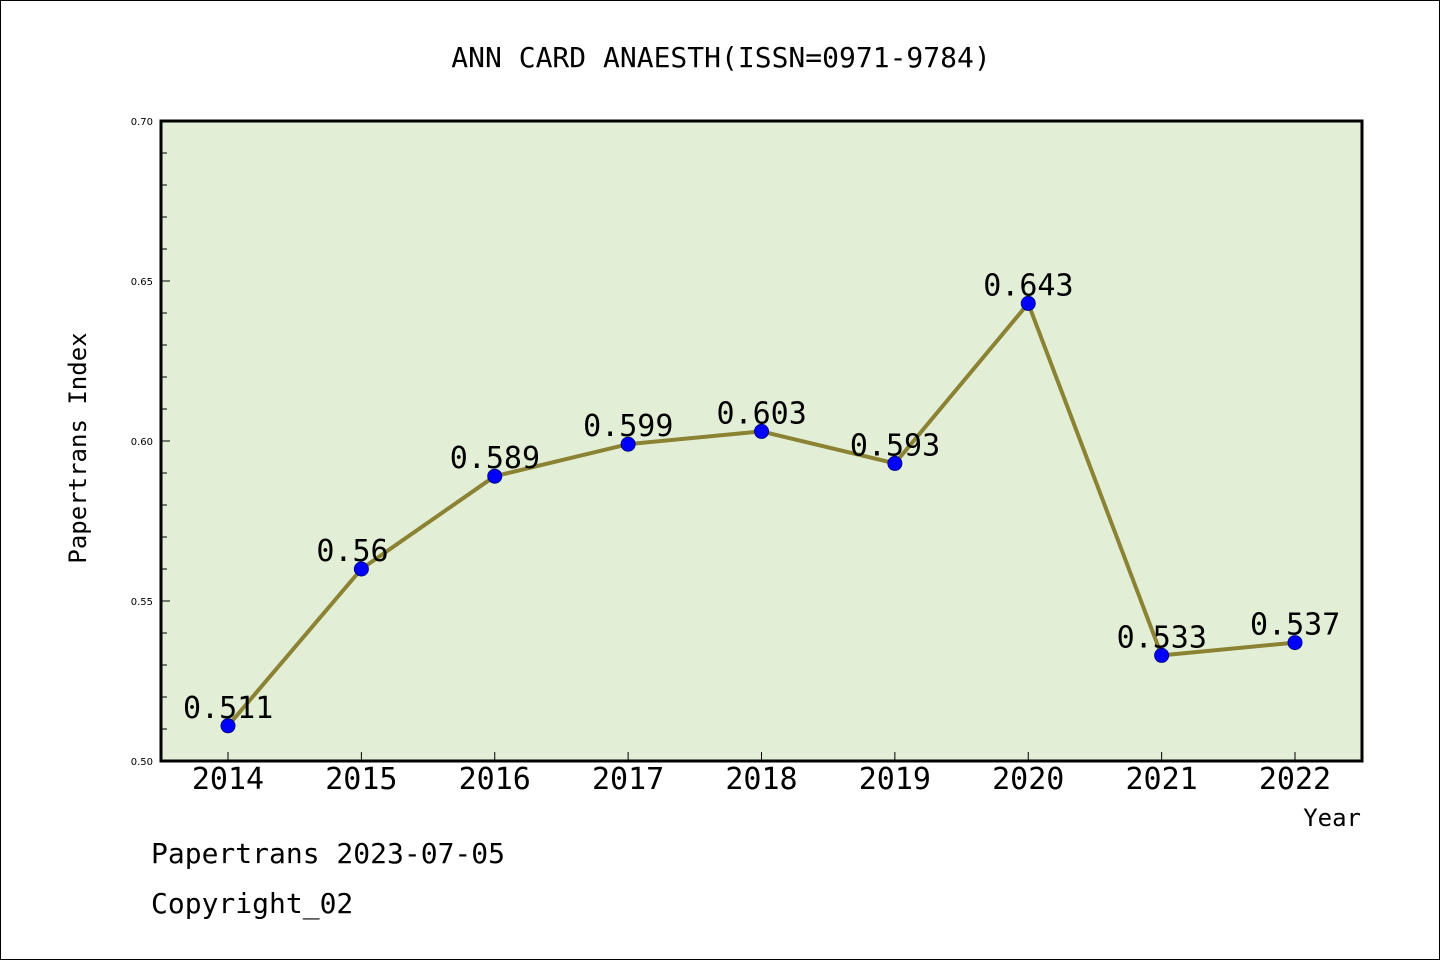  I want to click on x-tick-label: 2015, so click(361, 779).